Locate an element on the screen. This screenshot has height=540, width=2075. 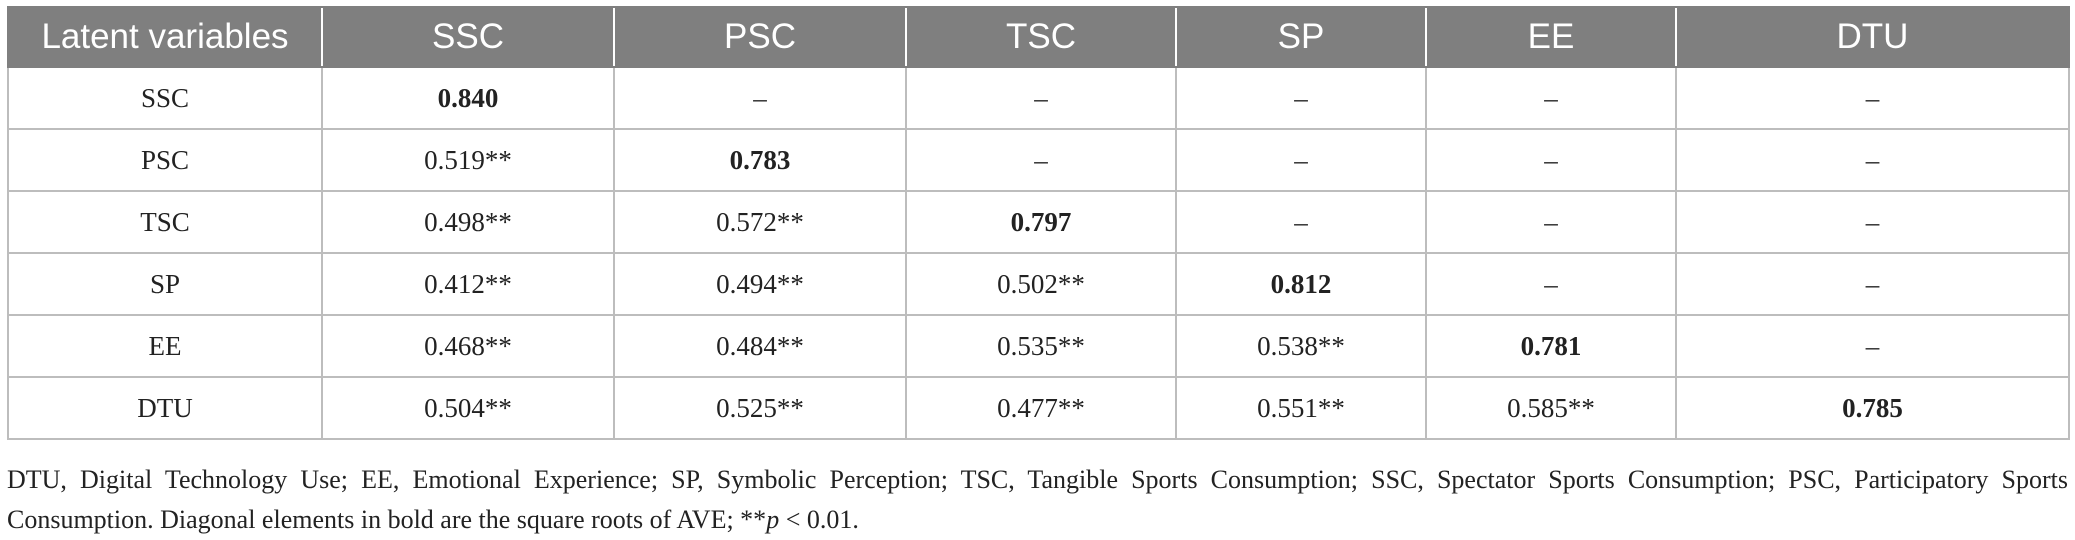
table-row: SP 0.412** 0.494** 0.502** 0.812– – is located at coordinates (1038, 284).